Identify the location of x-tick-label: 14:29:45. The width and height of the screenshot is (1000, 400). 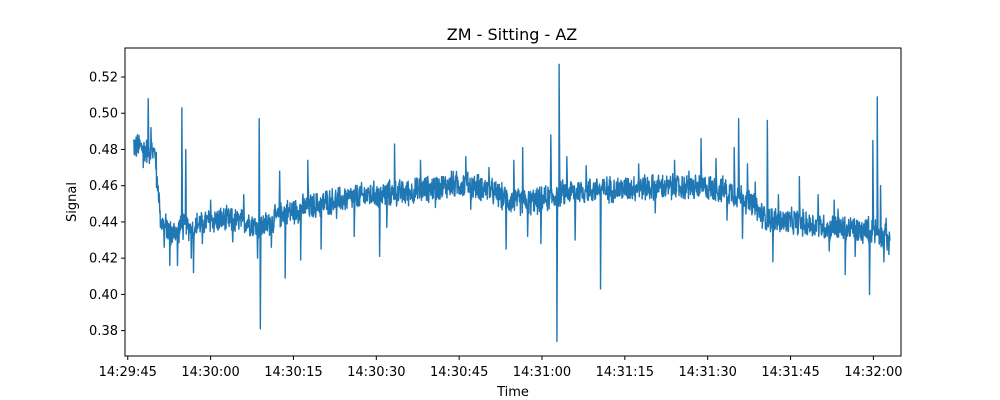
(128, 372).